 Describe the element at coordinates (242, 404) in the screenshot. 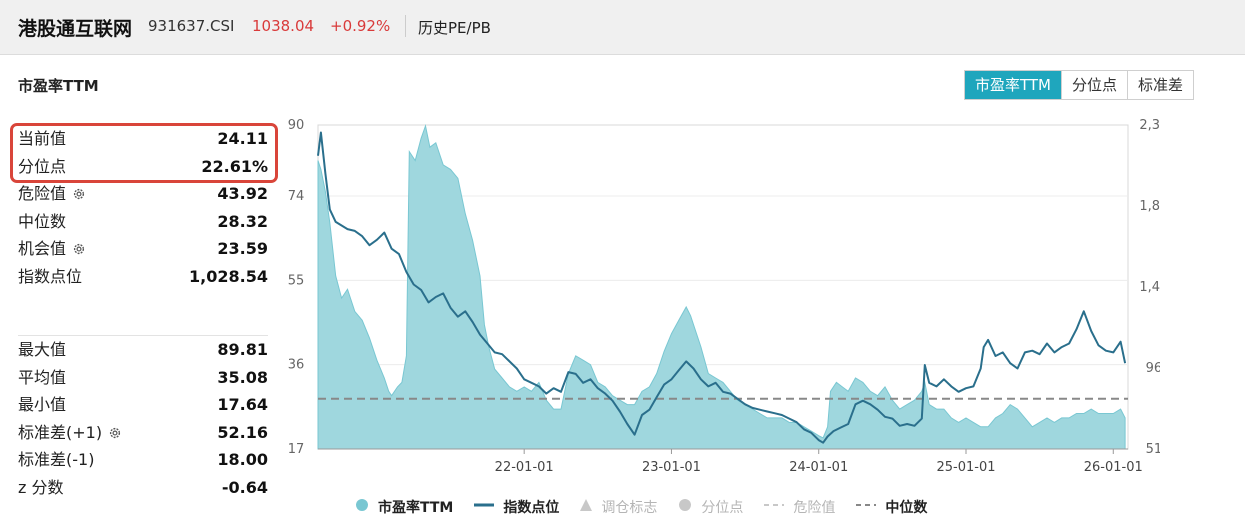

I see `stat-value: 17.64` at that location.